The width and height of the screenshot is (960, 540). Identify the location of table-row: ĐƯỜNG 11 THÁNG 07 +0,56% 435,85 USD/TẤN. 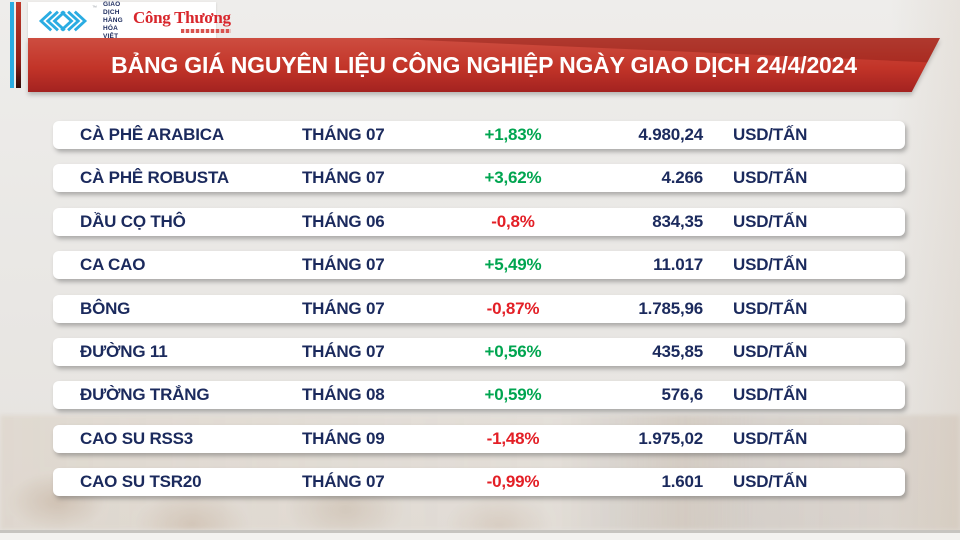
(479, 351).